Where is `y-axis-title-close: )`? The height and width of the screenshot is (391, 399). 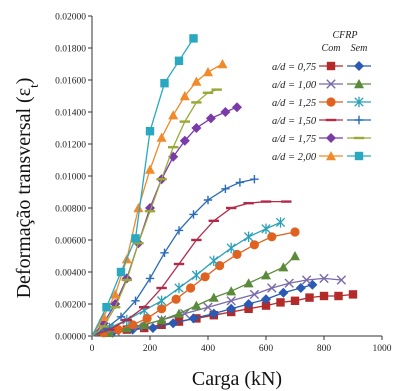 y-axis-title-close: ) is located at coordinates (24, 81).